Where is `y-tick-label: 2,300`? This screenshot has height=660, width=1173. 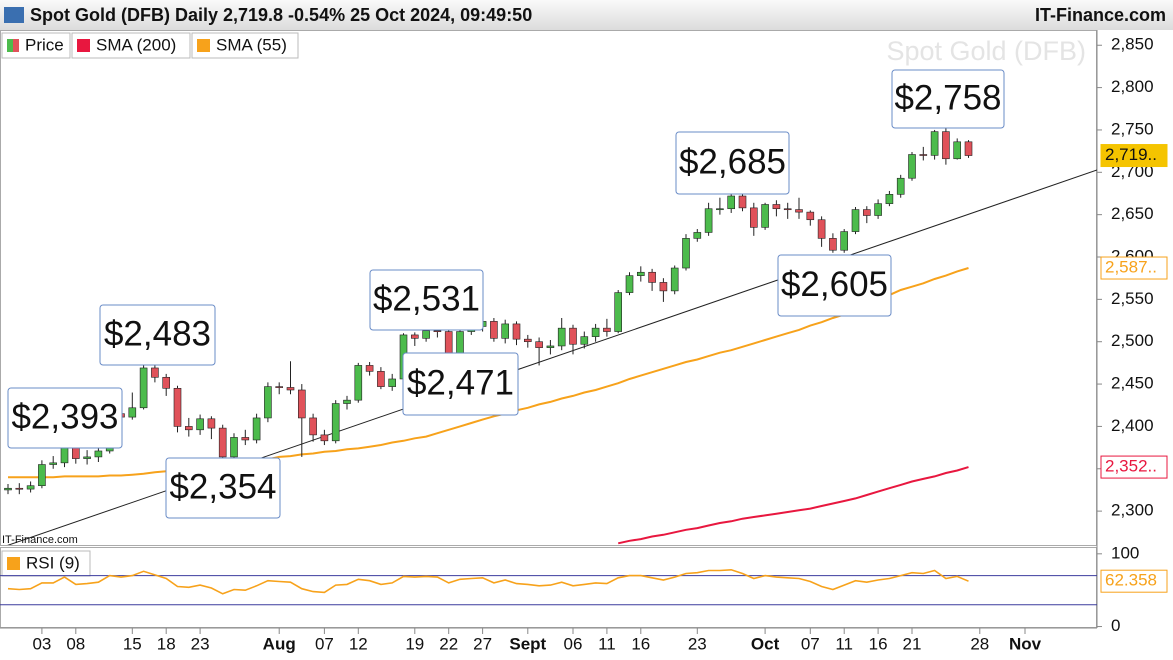
y-tick-label: 2,300 is located at coordinates (1132, 510).